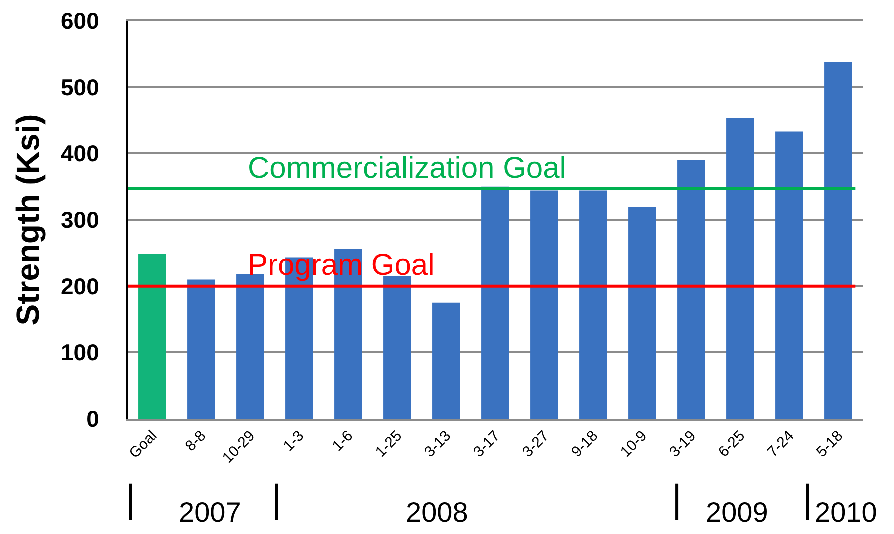 This screenshot has width=894, height=534. What do you see at coordinates (683, 444) in the screenshot?
I see `x-tick-label: 3-19` at bounding box center [683, 444].